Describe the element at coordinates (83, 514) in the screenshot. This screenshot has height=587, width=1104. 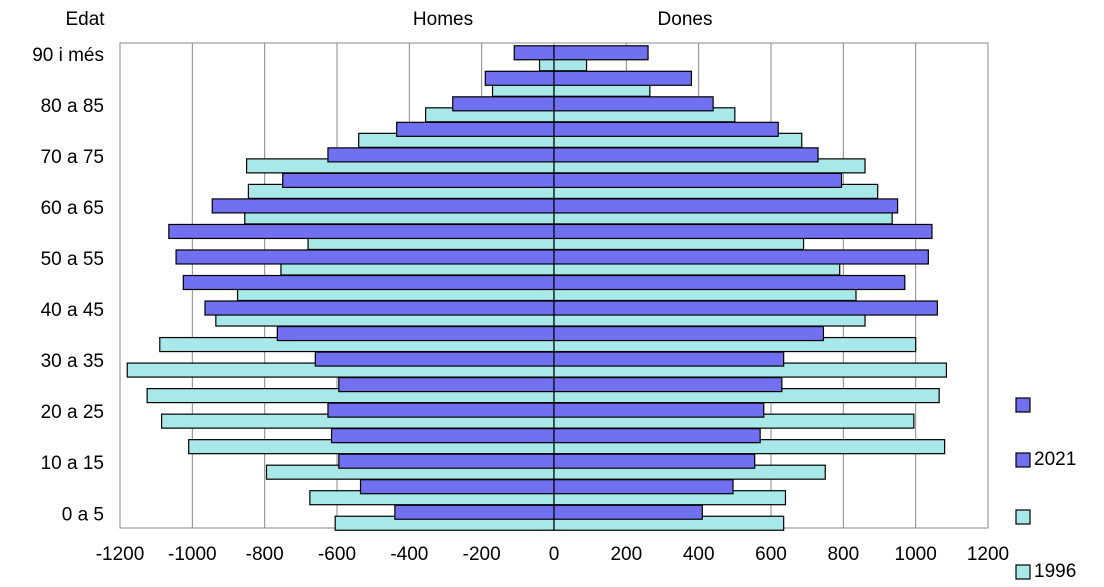
I see `y-tick-label: 0 a 5` at that location.